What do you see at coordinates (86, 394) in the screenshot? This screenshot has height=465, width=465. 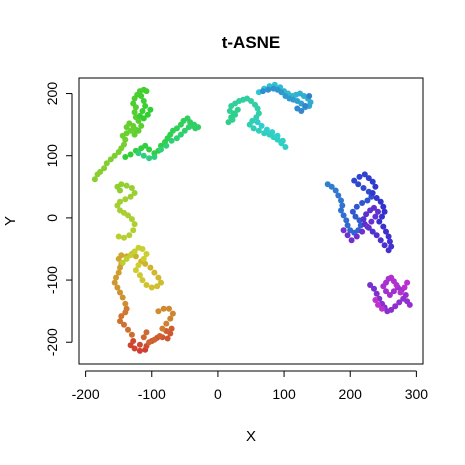 I see `x-tick-label: -200` at bounding box center [86, 394].